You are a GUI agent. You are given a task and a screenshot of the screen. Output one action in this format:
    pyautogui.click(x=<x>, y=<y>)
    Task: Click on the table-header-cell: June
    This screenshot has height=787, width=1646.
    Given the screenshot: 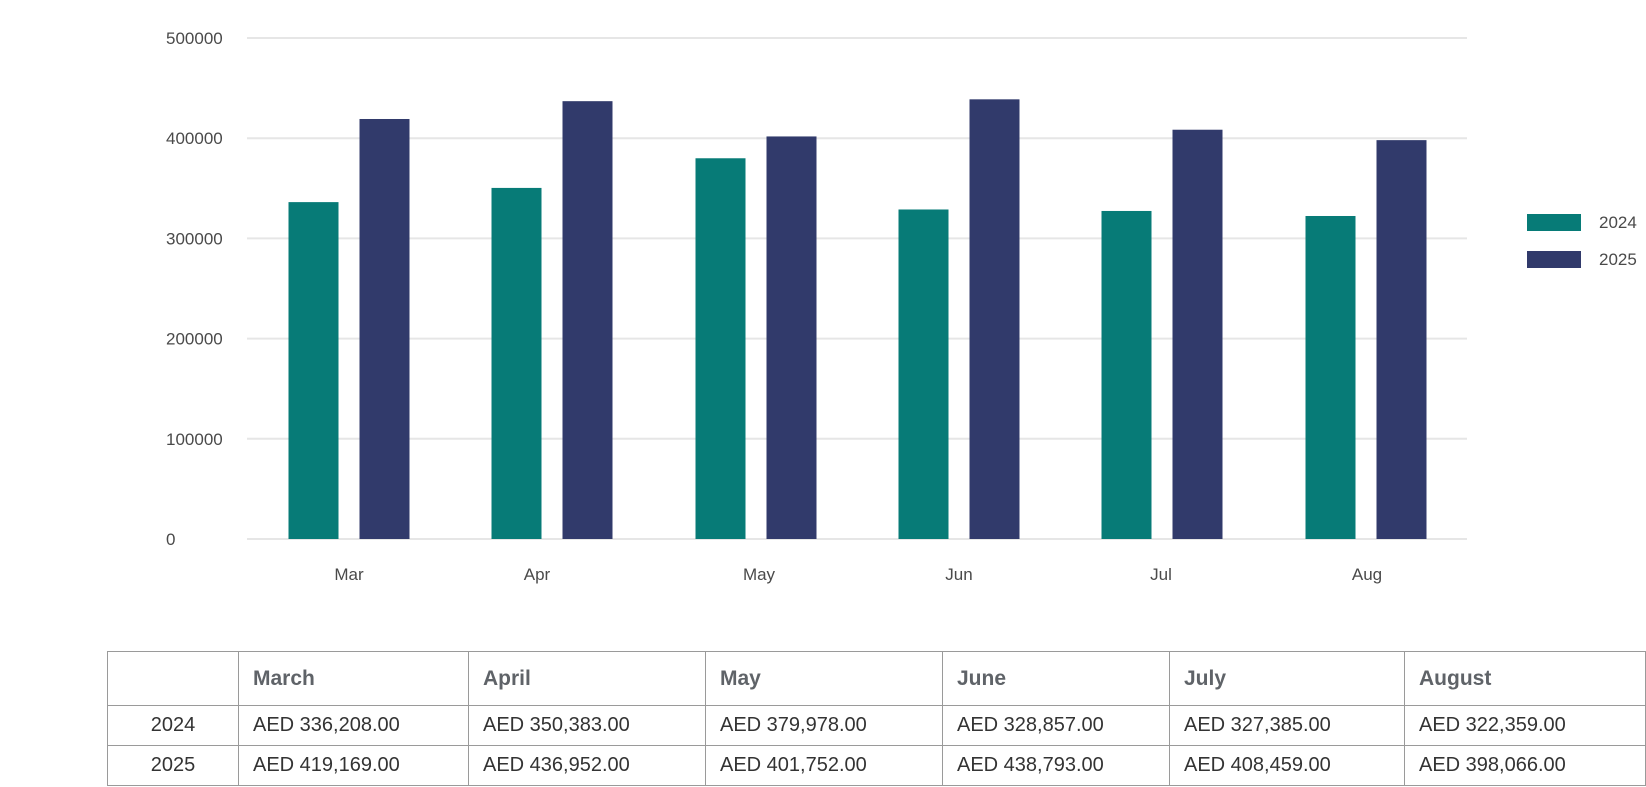 What is the action you would take?
    pyautogui.click(x=1056, y=678)
    